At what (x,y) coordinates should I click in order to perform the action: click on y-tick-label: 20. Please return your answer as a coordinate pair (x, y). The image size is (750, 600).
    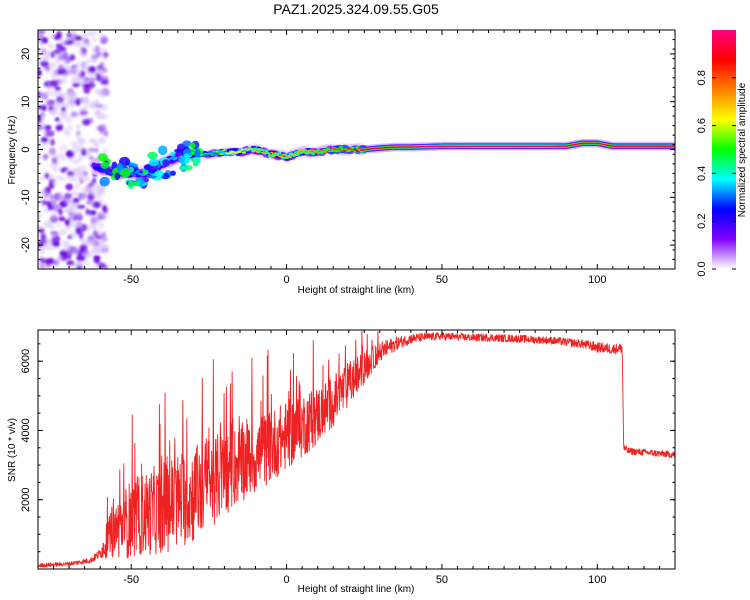
    Looking at the image, I should click on (26, 54).